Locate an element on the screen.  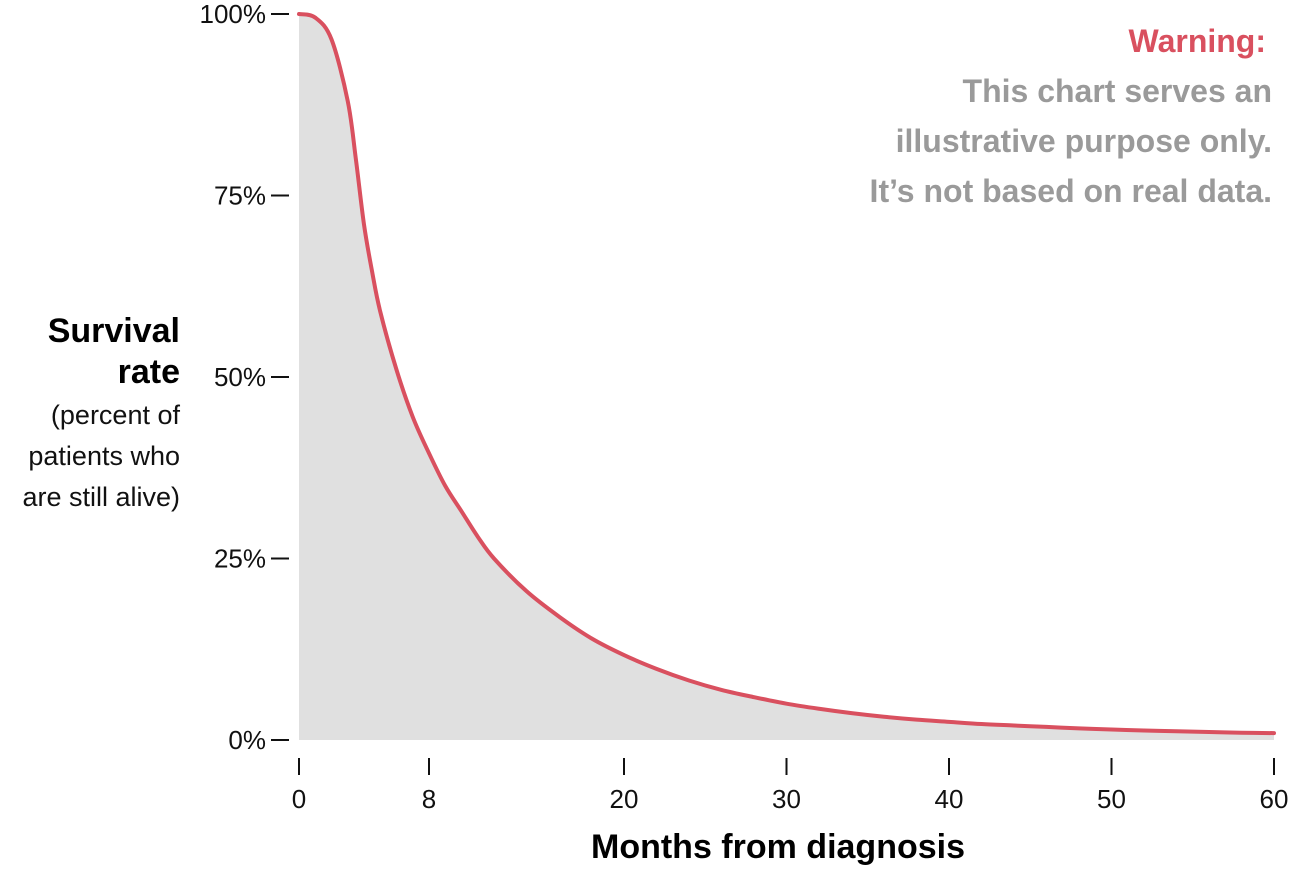
x-tick-label: 50 is located at coordinates (1111, 799).